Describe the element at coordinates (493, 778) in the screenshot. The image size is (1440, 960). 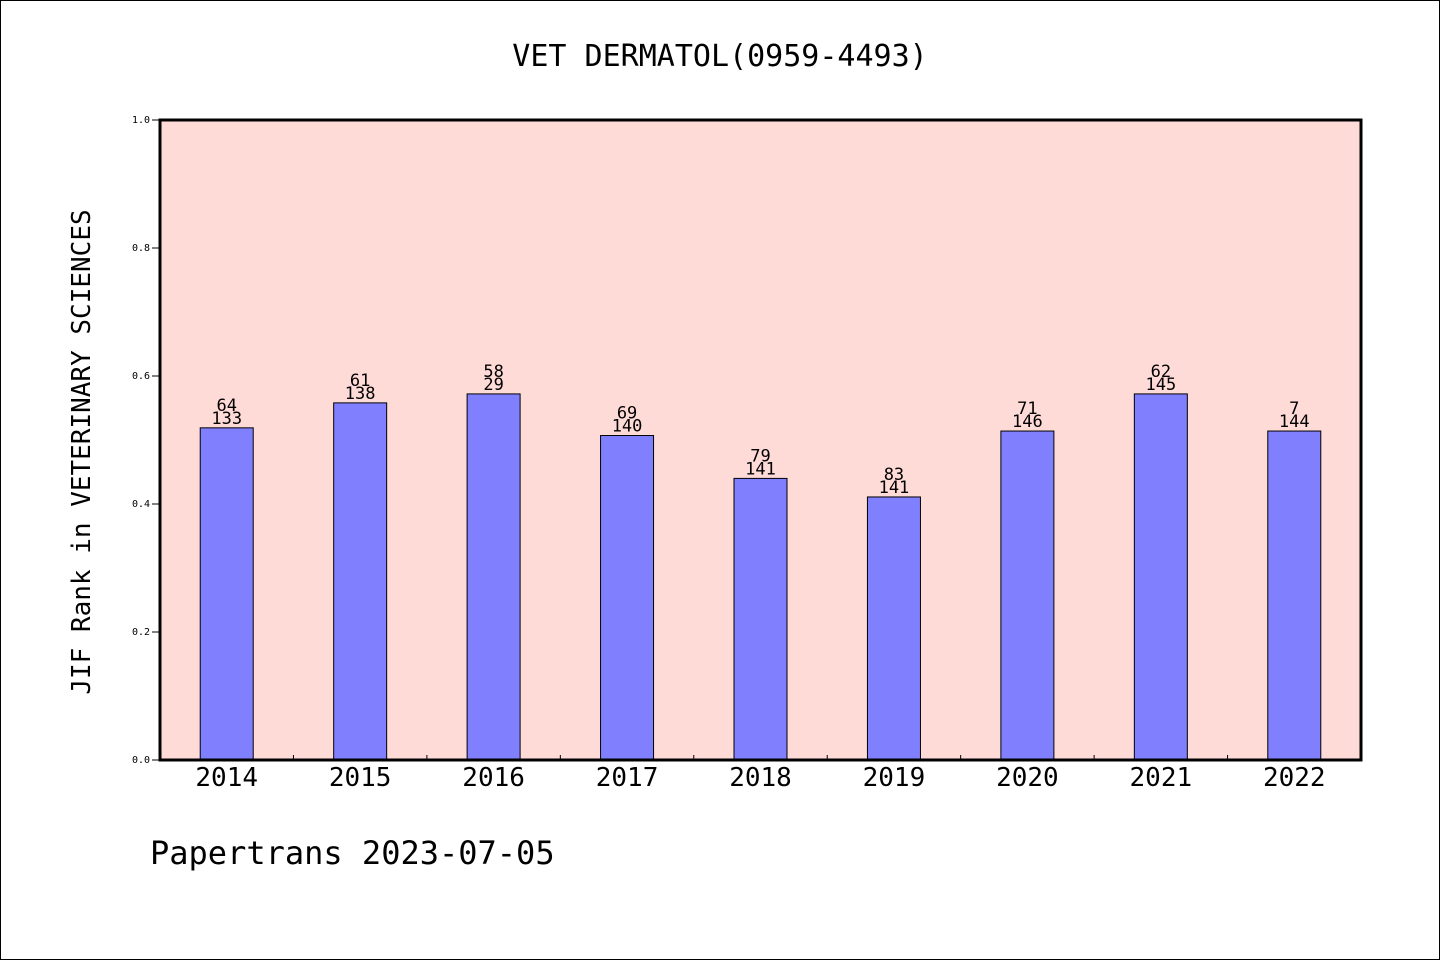
I see `x-tick-label: 2016` at that location.